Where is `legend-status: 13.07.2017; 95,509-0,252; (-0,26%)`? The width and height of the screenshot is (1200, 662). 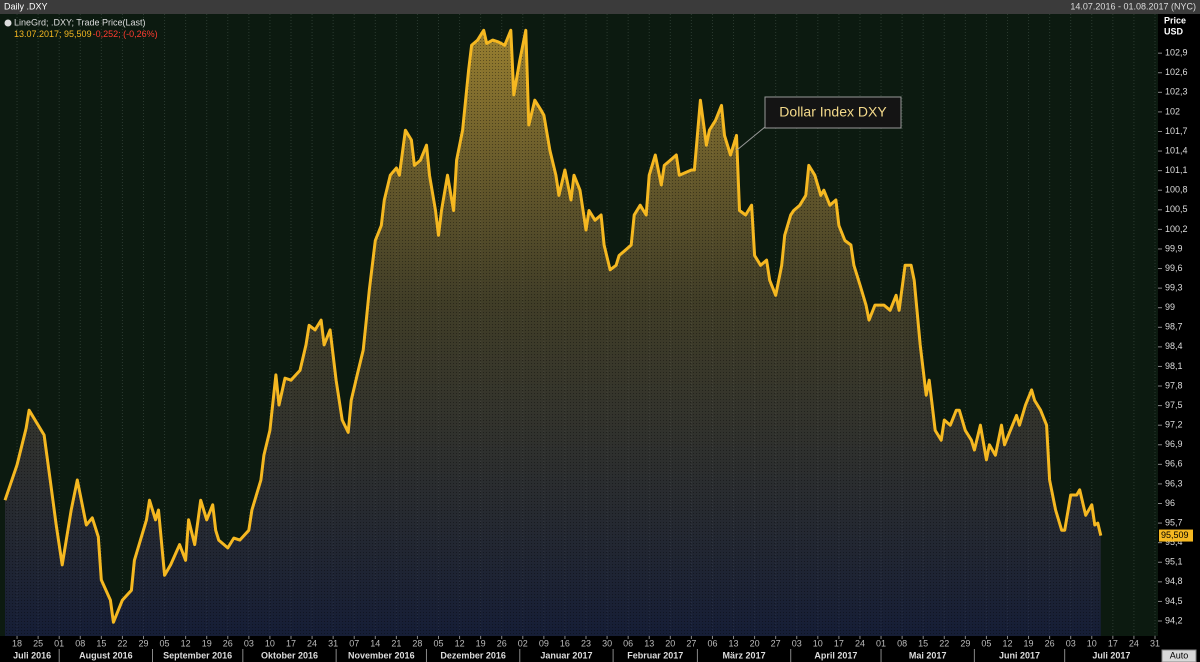
legend-status: 13.07.2017; 95,509-0,252; (-0,26%) is located at coordinates (86, 34).